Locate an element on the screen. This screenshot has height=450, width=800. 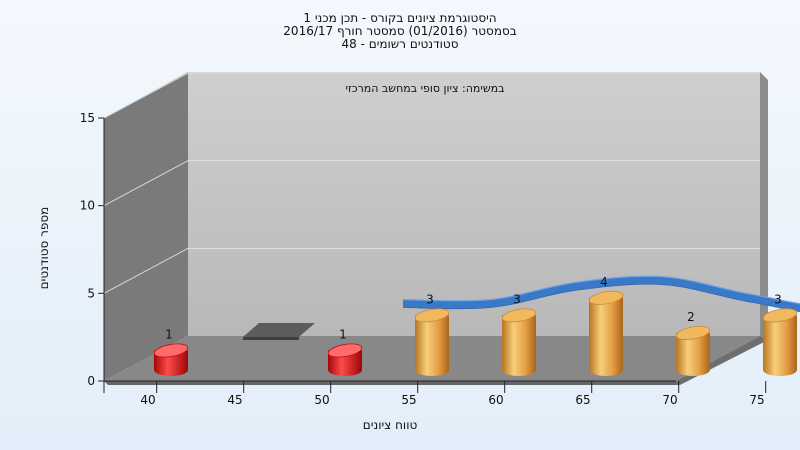
chart-title-line-1: היסטוגרמת ציונים בקורס - תכן מכני 1 is located at coordinates (400, 18).